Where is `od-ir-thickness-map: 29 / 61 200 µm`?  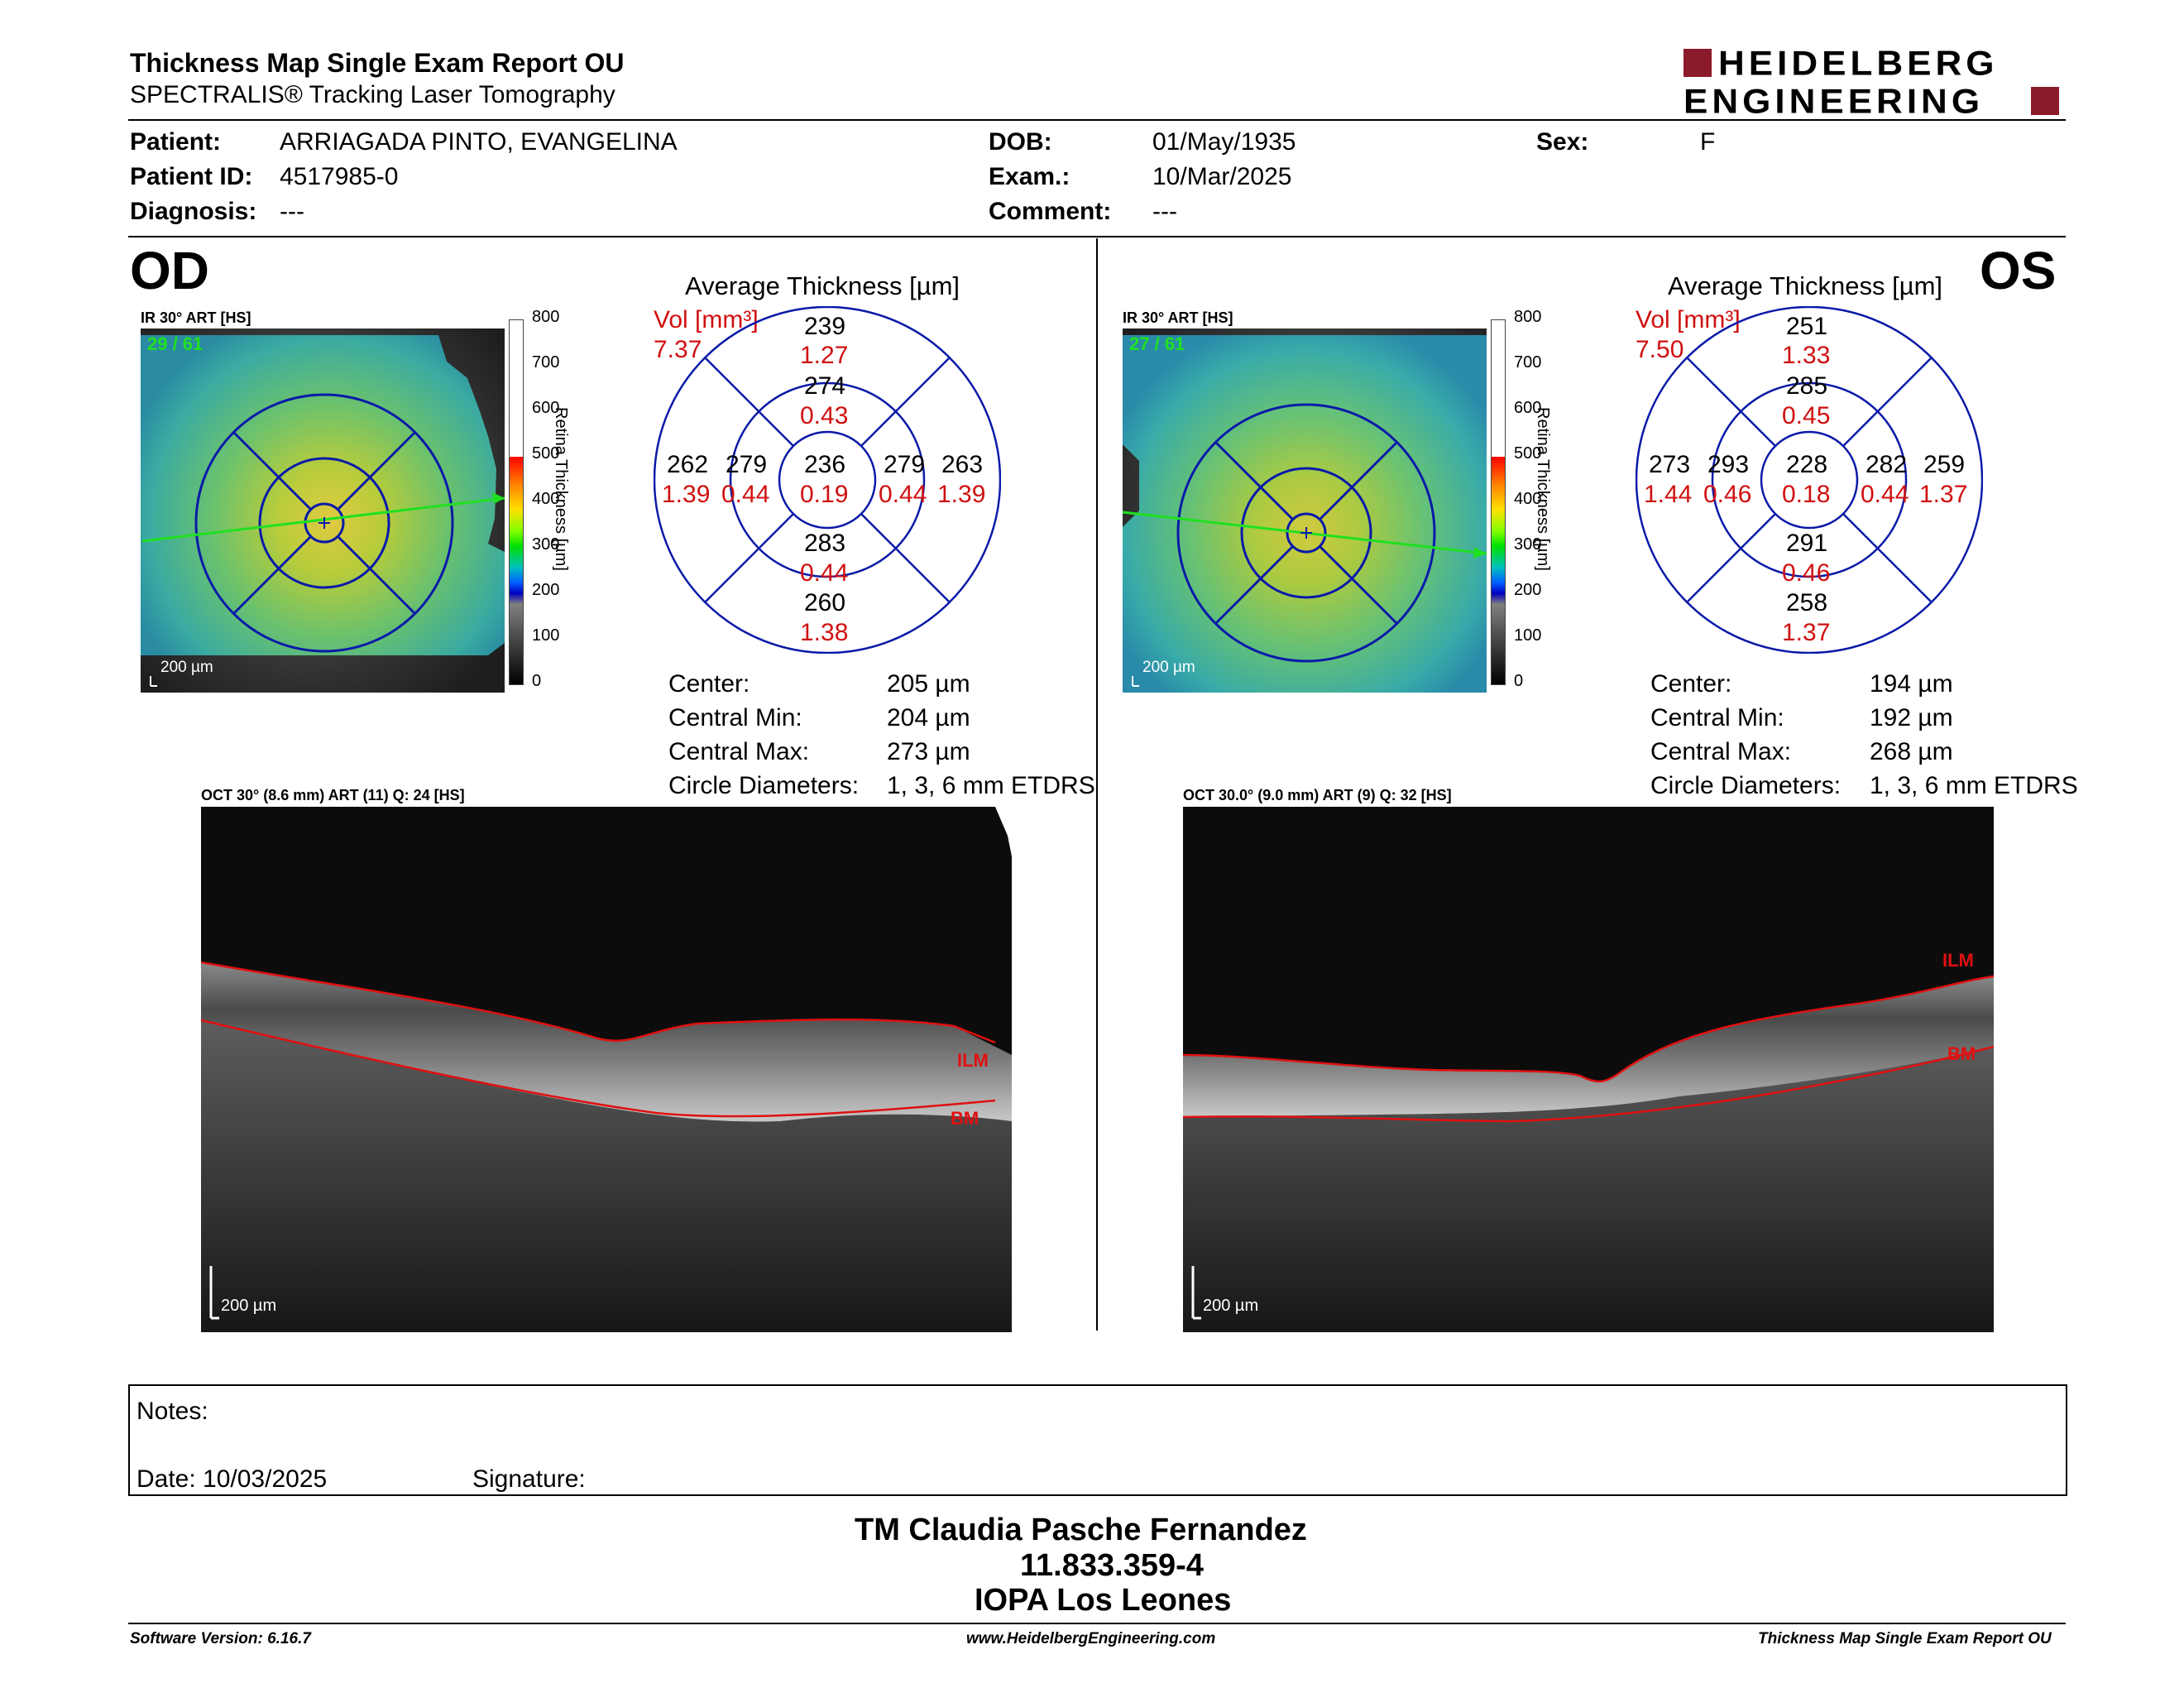
od-ir-thickness-map: 29 / 61 200 µm is located at coordinates (323, 510).